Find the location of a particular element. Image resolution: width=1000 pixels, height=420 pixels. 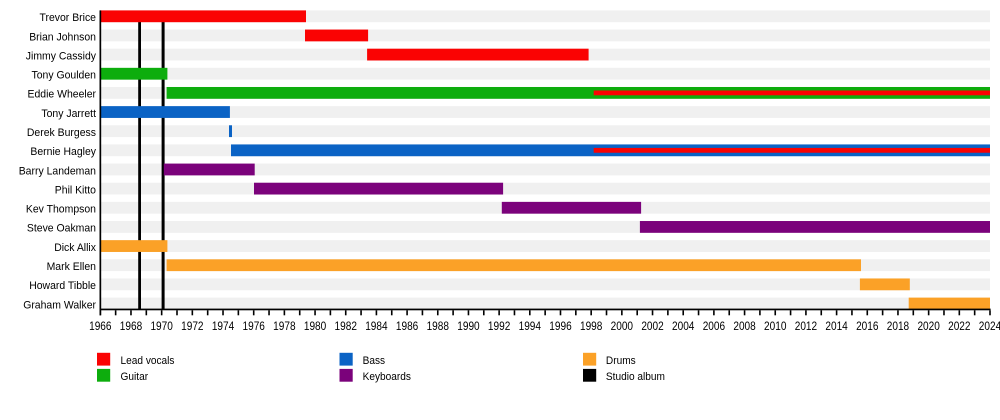

svg-text: Phil Kitto is located at coordinates (75, 190).